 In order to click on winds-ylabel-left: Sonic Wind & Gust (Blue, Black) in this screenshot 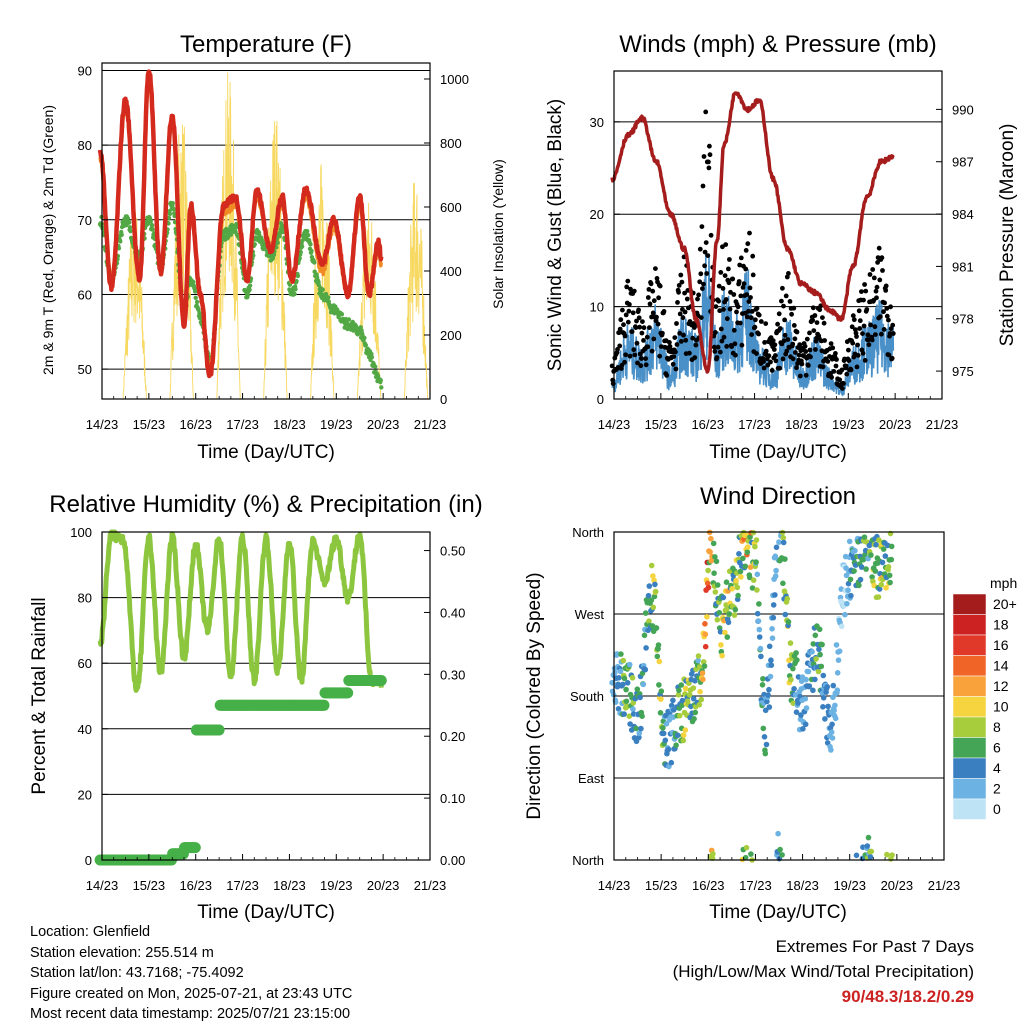, I will do `click(555, 235)`.